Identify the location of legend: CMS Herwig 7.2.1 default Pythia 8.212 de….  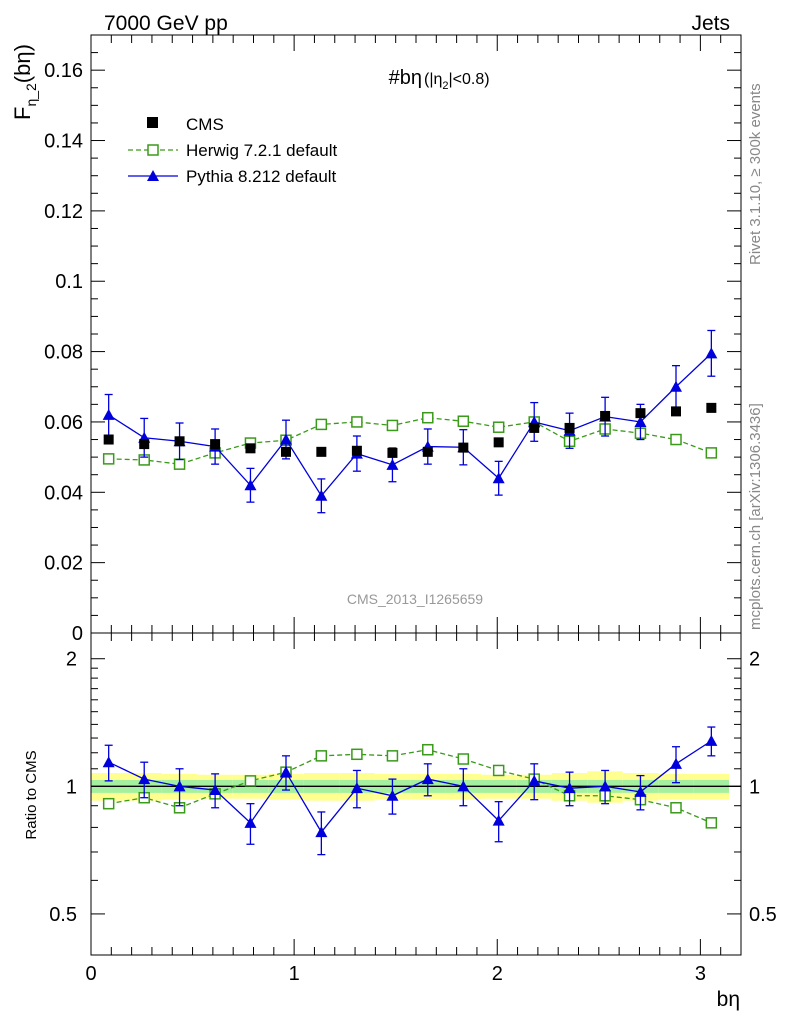
(232, 150).